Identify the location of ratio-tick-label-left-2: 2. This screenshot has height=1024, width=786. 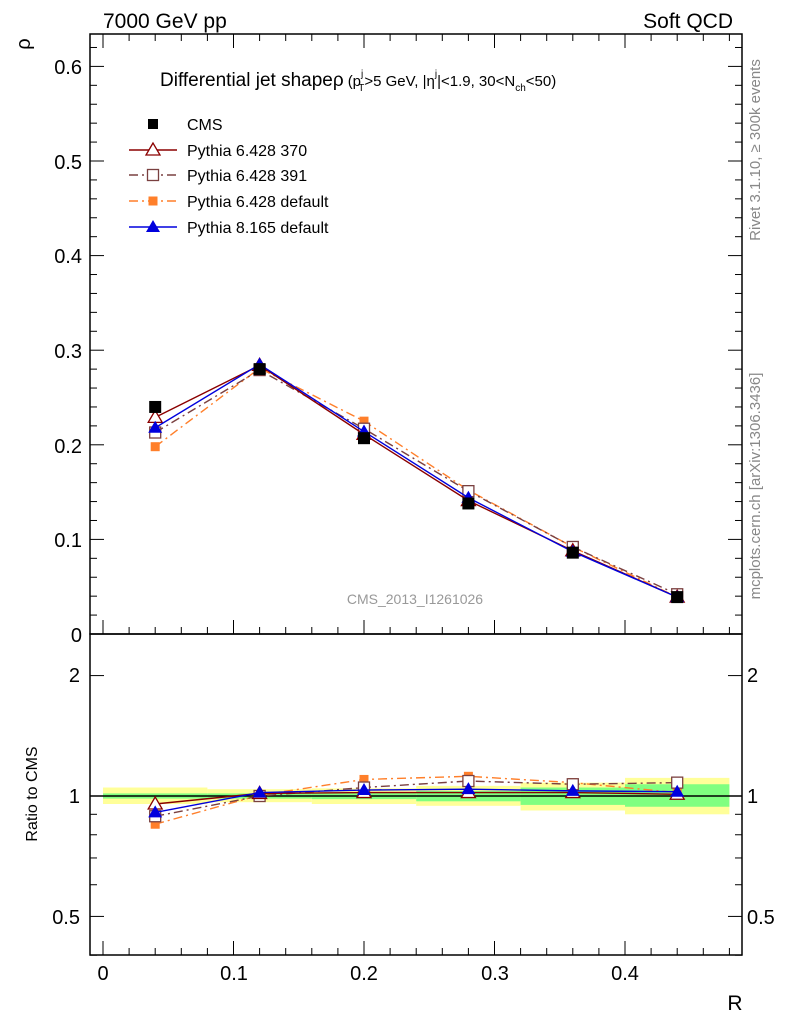
(74, 676).